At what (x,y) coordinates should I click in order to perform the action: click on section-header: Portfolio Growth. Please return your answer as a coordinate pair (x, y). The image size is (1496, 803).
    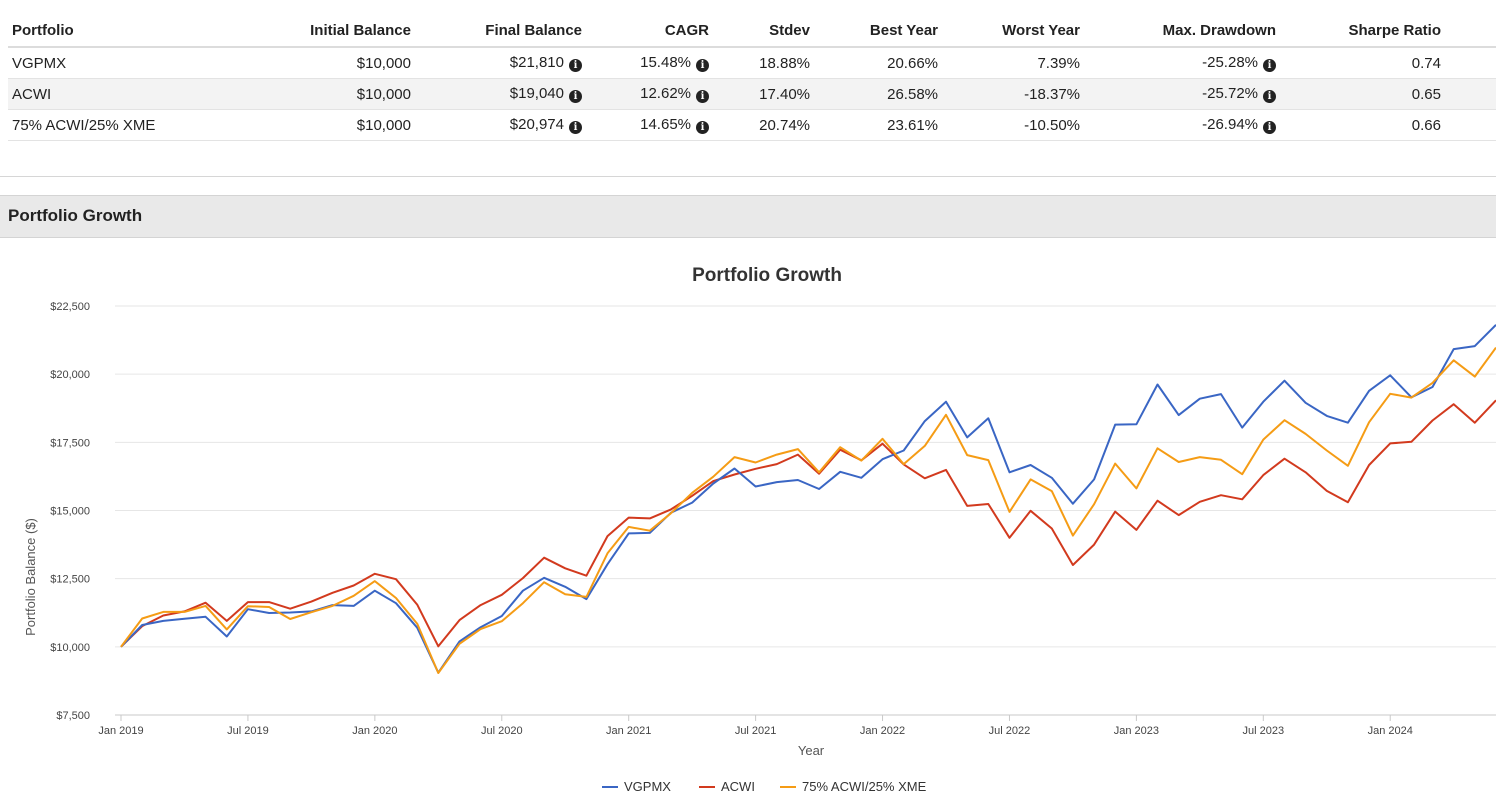
    Looking at the image, I should click on (748, 216).